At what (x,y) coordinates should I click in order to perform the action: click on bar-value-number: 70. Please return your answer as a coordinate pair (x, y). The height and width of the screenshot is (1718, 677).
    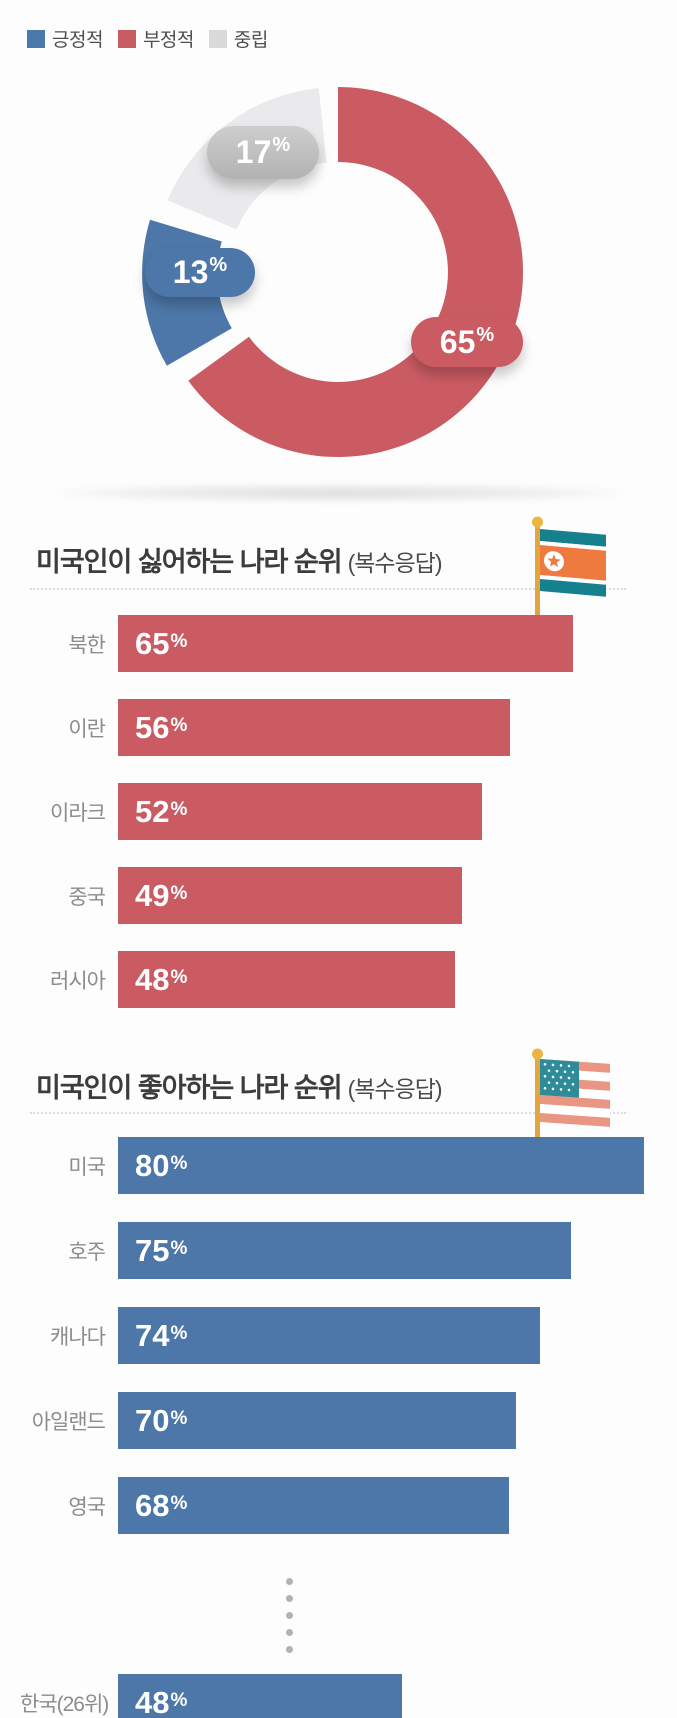
    Looking at the image, I should click on (152, 1420).